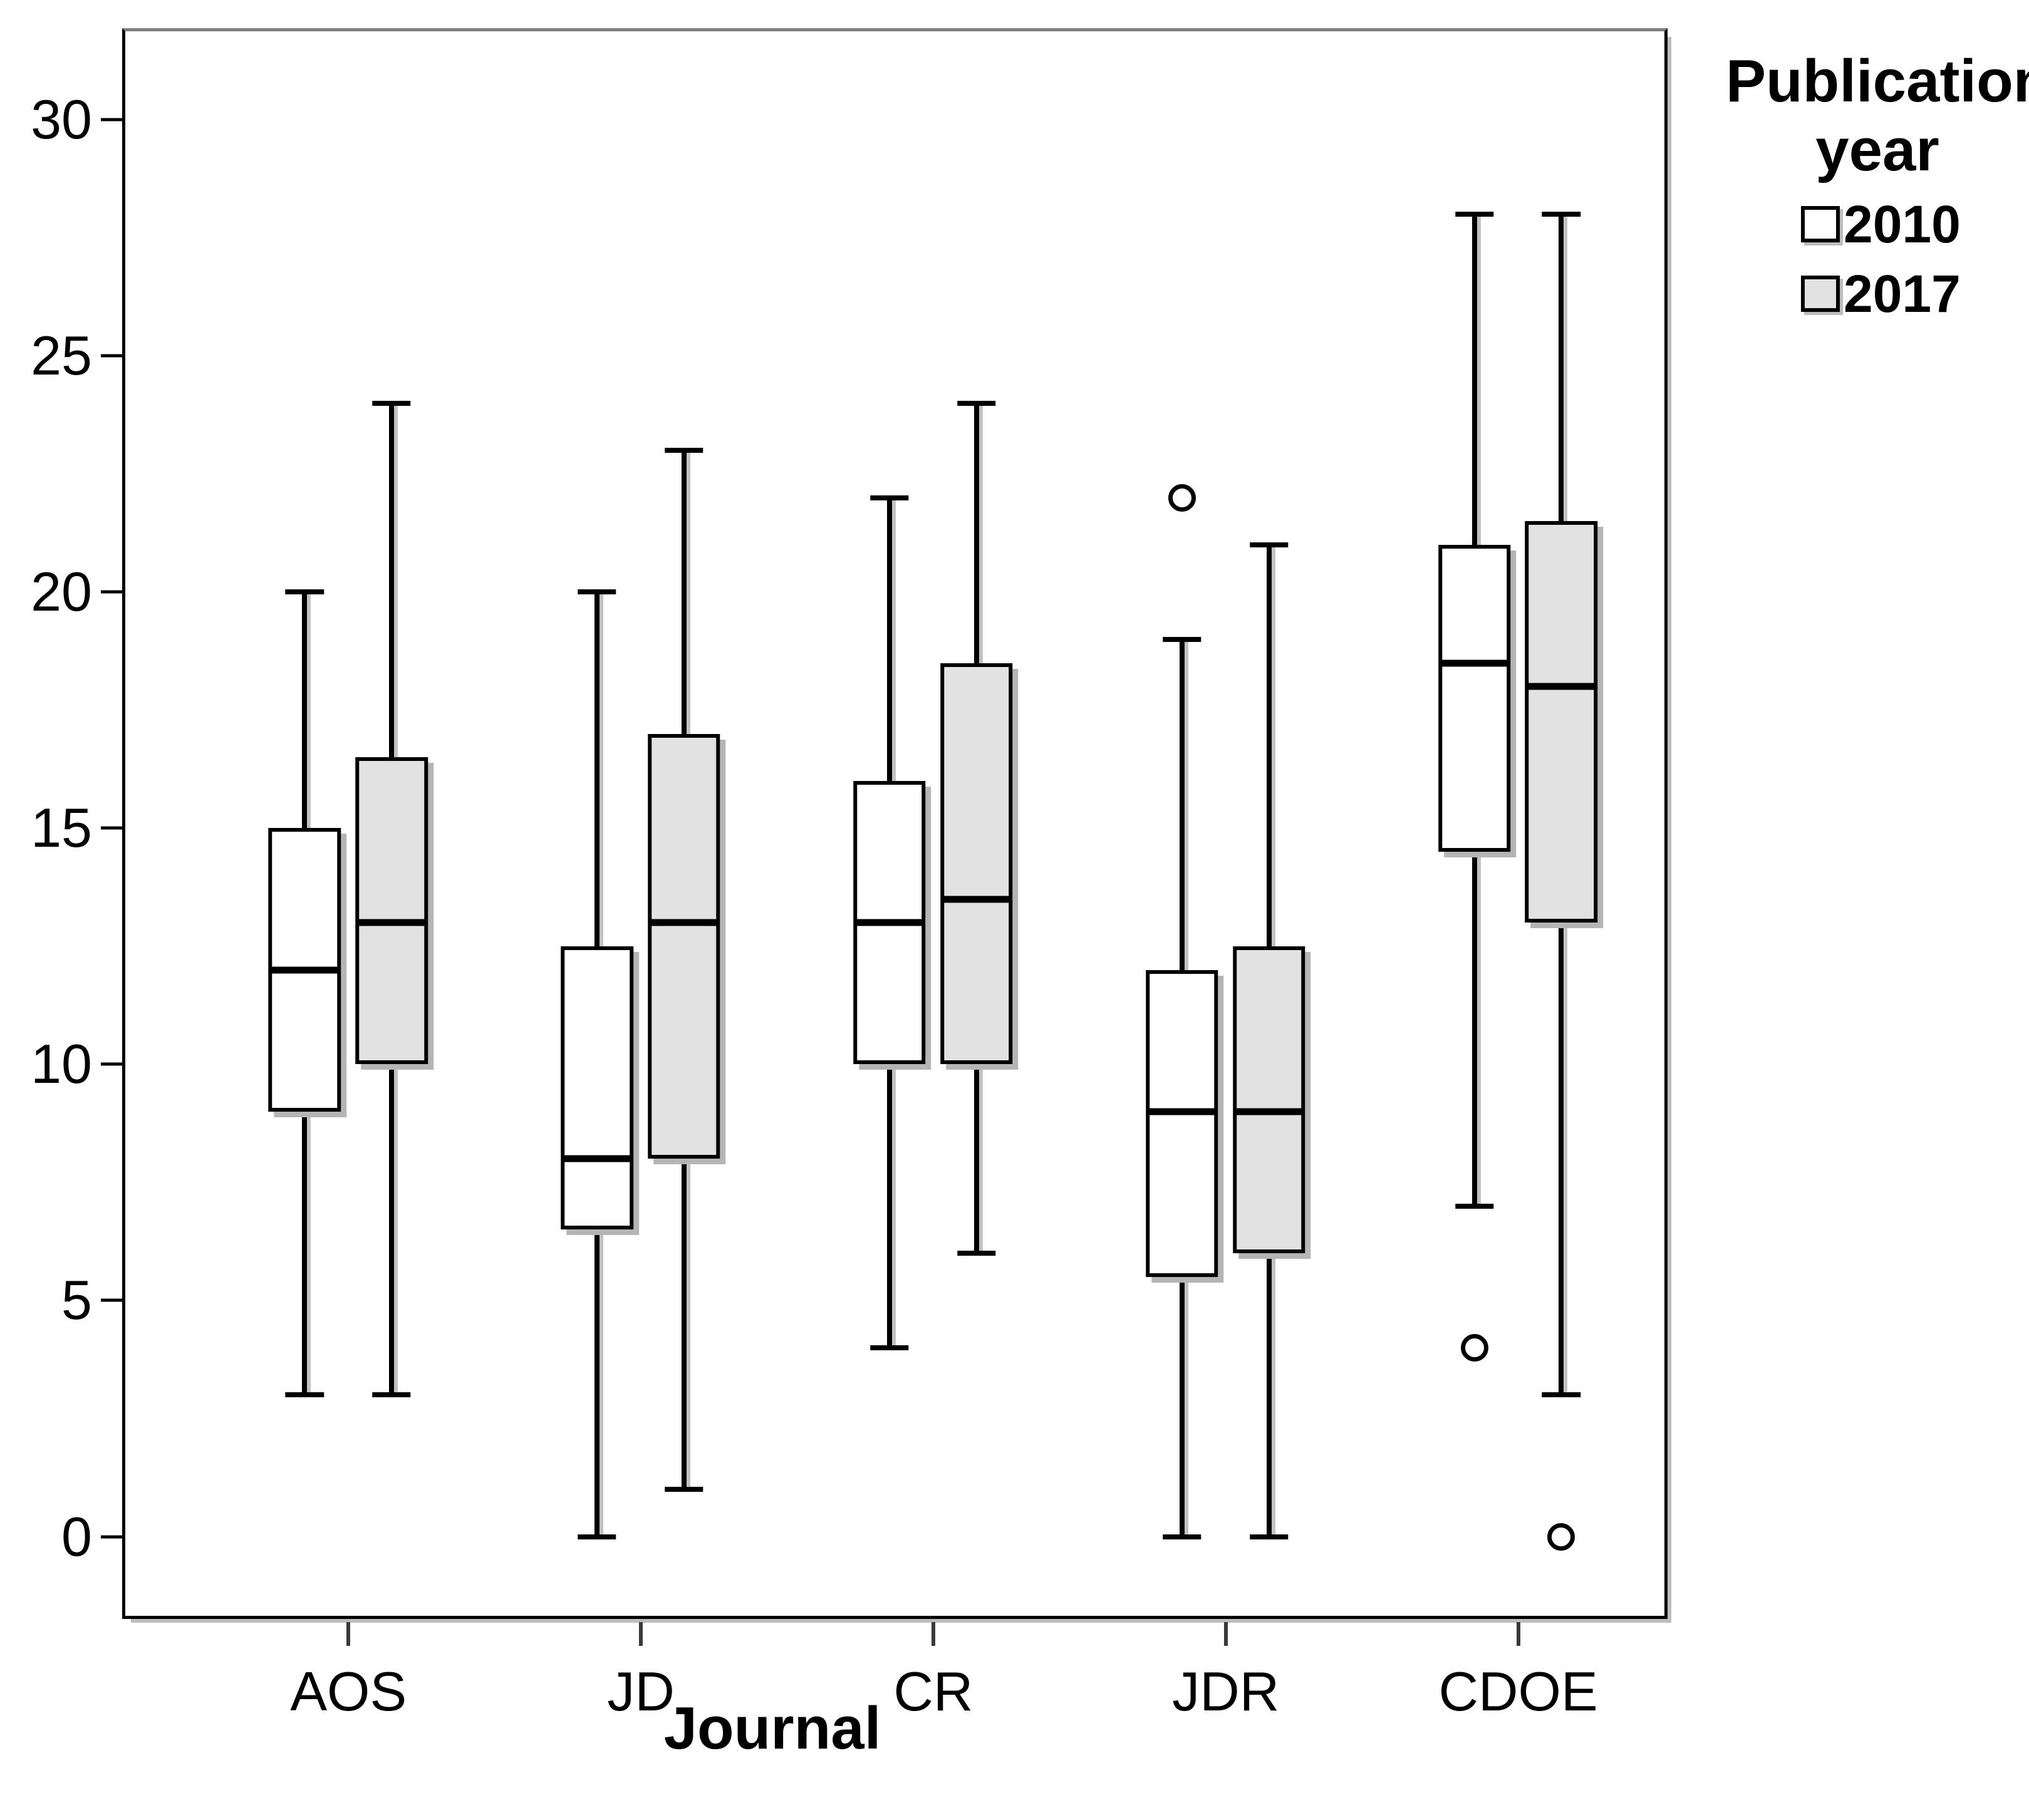 The width and height of the screenshot is (2029, 1820). I want to click on y-tick-label: 30, so click(62, 120).